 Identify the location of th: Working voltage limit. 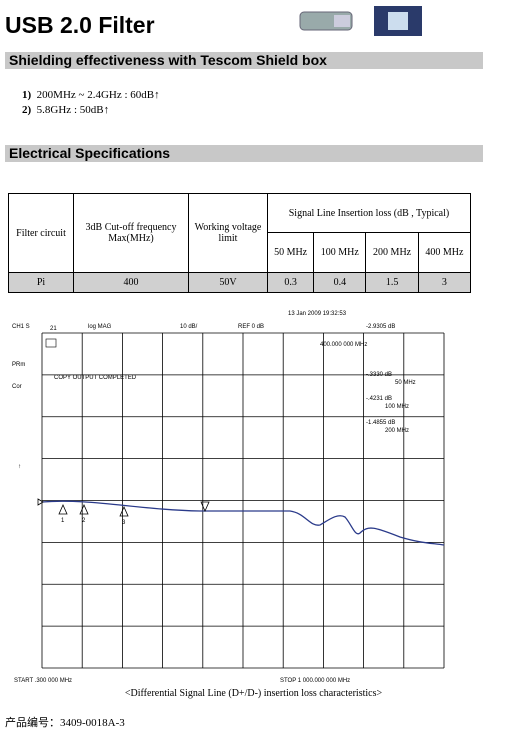
(228, 233).